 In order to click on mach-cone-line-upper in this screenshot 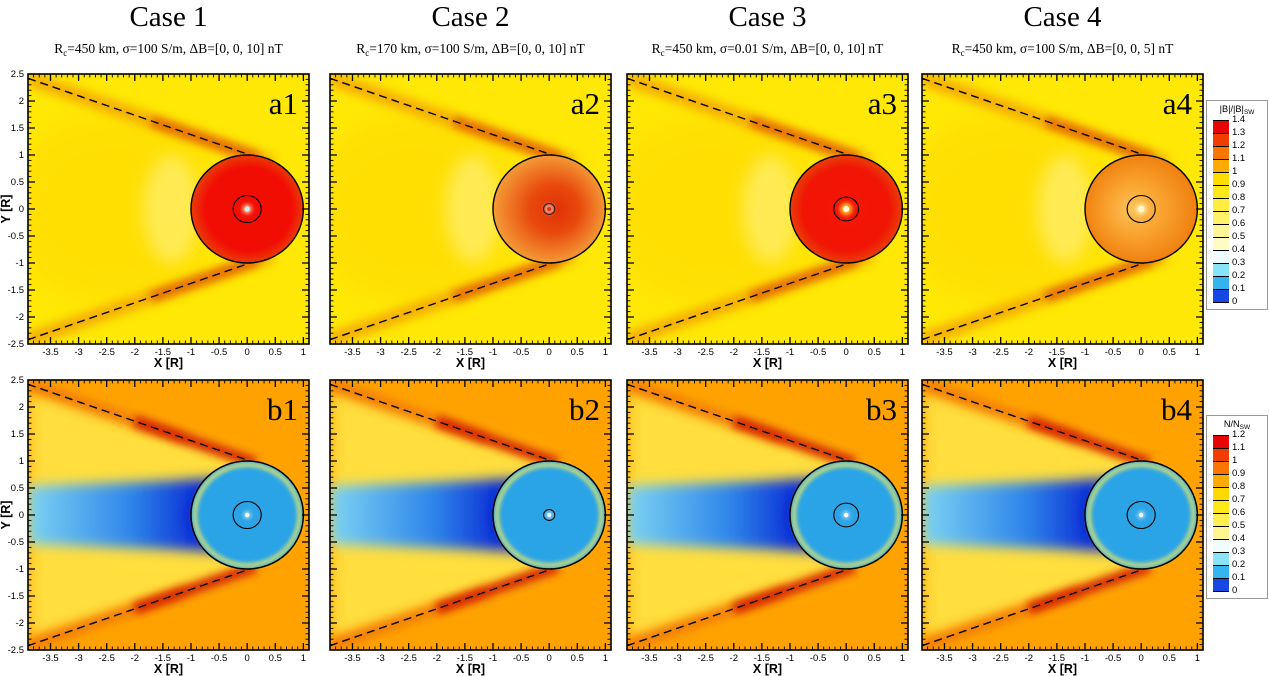, I will do `click(441, 116)`.